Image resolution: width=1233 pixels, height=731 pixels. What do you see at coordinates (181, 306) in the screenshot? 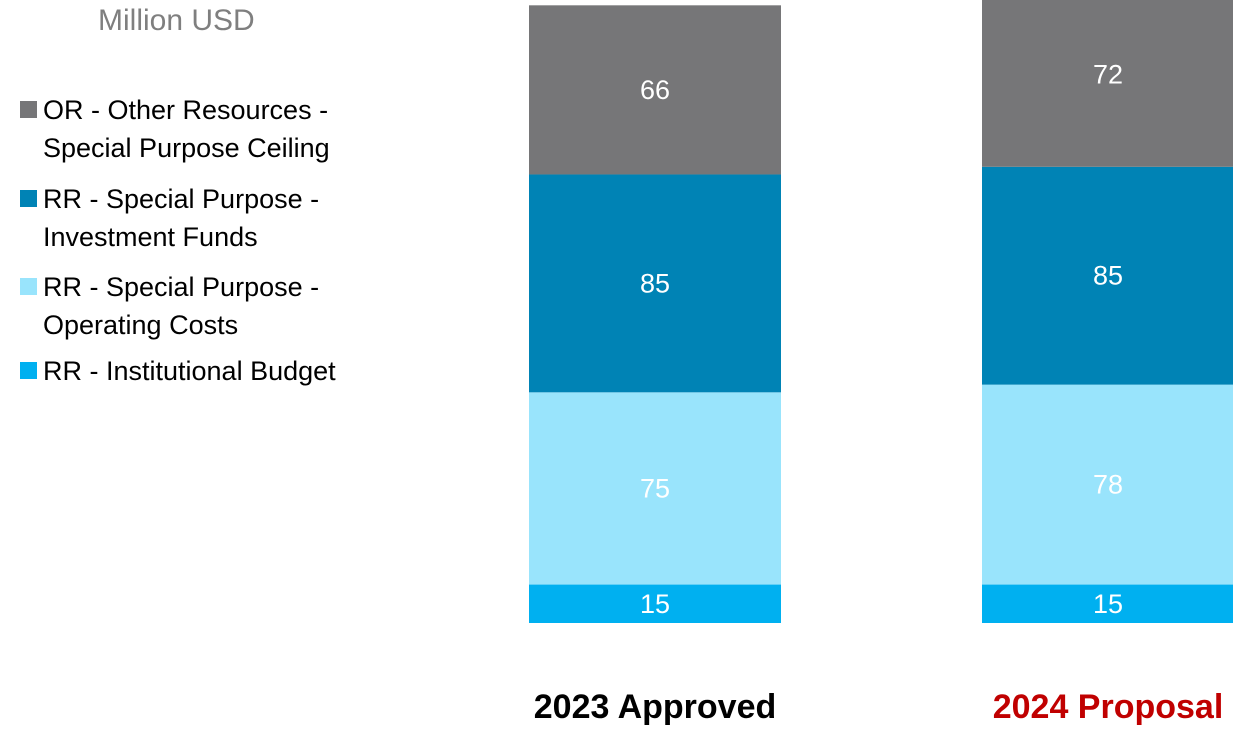
I see `legend-label-operating-costs: RR - Special Purpose - Operating Costs` at bounding box center [181, 306].